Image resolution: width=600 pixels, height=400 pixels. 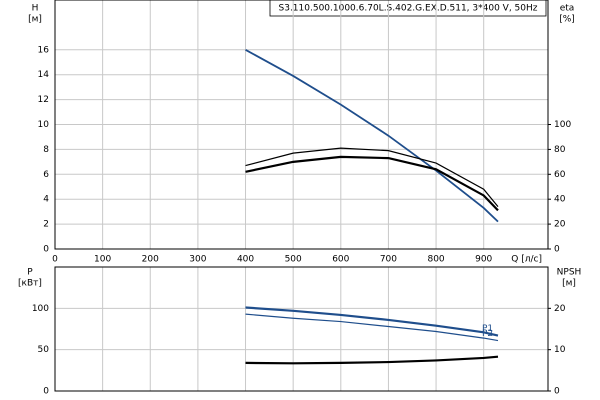 I want to click on x-tick-label: 500, so click(x=293, y=260).